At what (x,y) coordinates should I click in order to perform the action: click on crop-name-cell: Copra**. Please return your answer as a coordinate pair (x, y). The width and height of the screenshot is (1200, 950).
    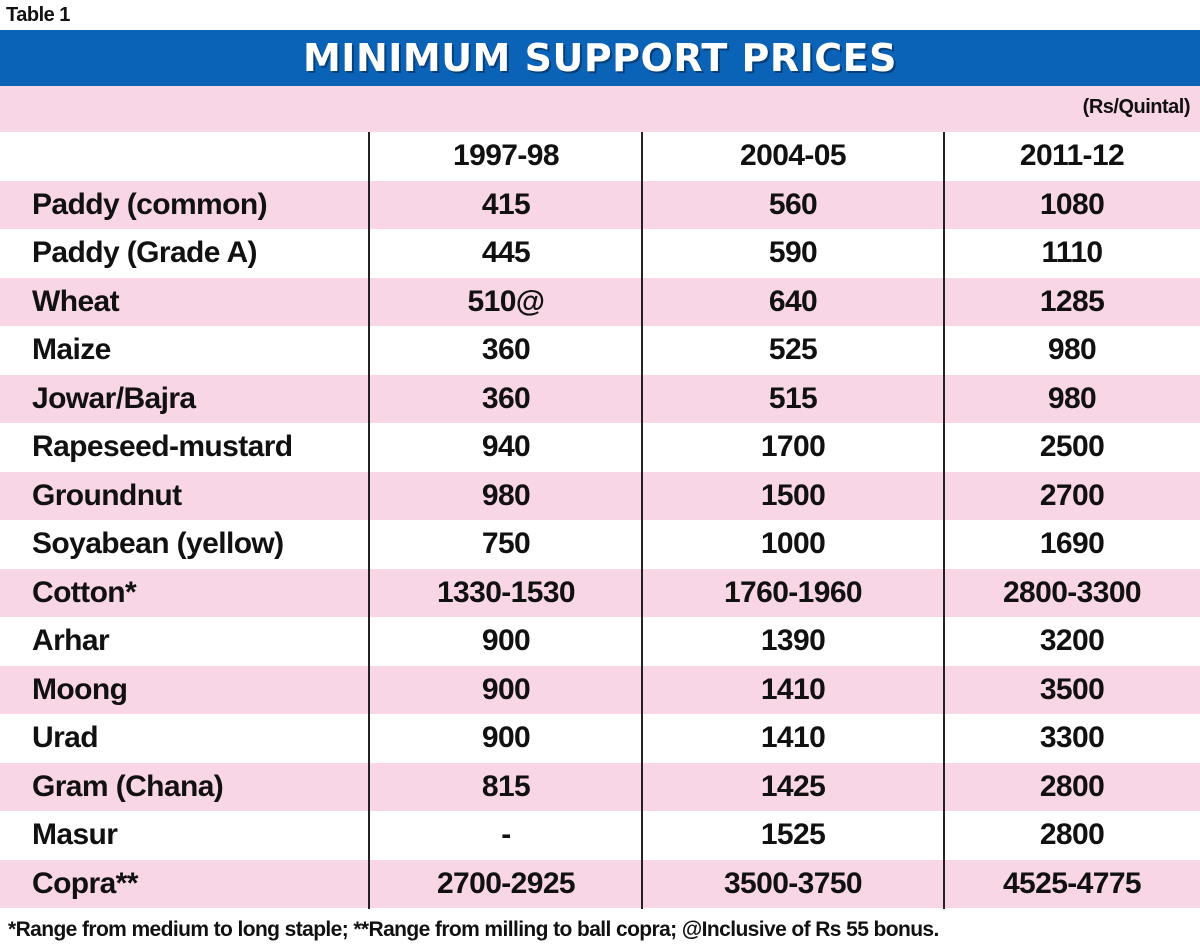
    Looking at the image, I should click on (85, 883).